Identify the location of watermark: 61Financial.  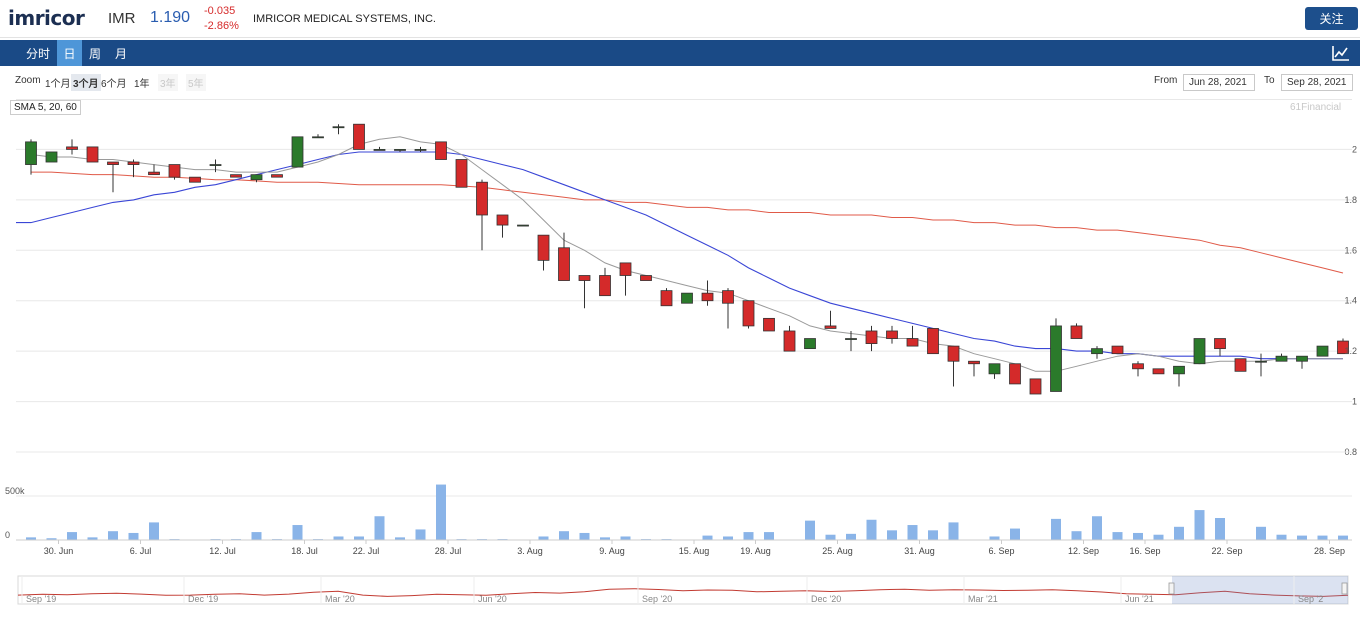
(1316, 107).